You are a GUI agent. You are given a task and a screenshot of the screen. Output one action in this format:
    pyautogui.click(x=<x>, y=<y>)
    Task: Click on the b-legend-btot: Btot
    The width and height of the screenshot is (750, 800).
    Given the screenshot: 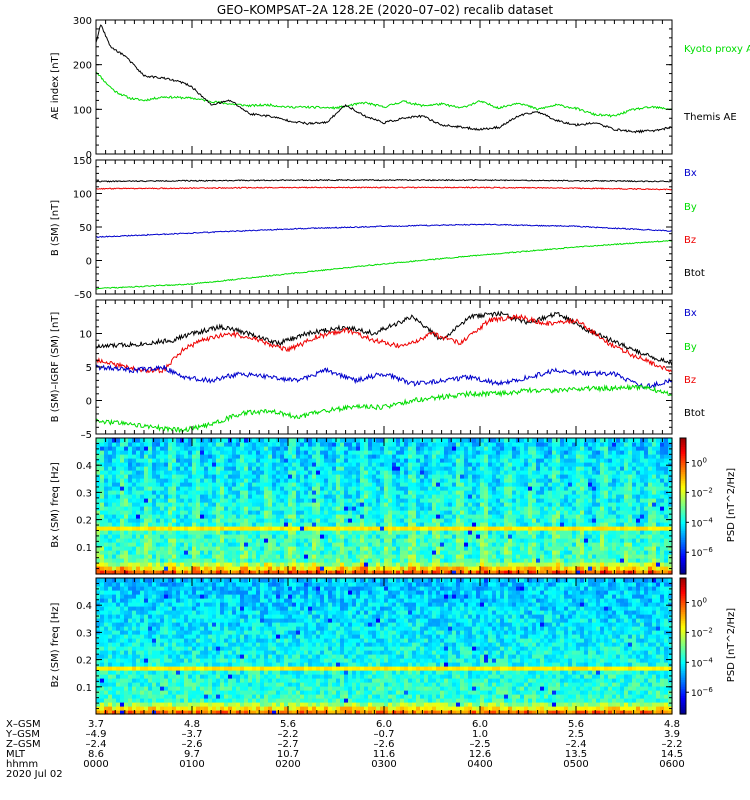 What is the action you would take?
    pyautogui.click(x=694, y=273)
    